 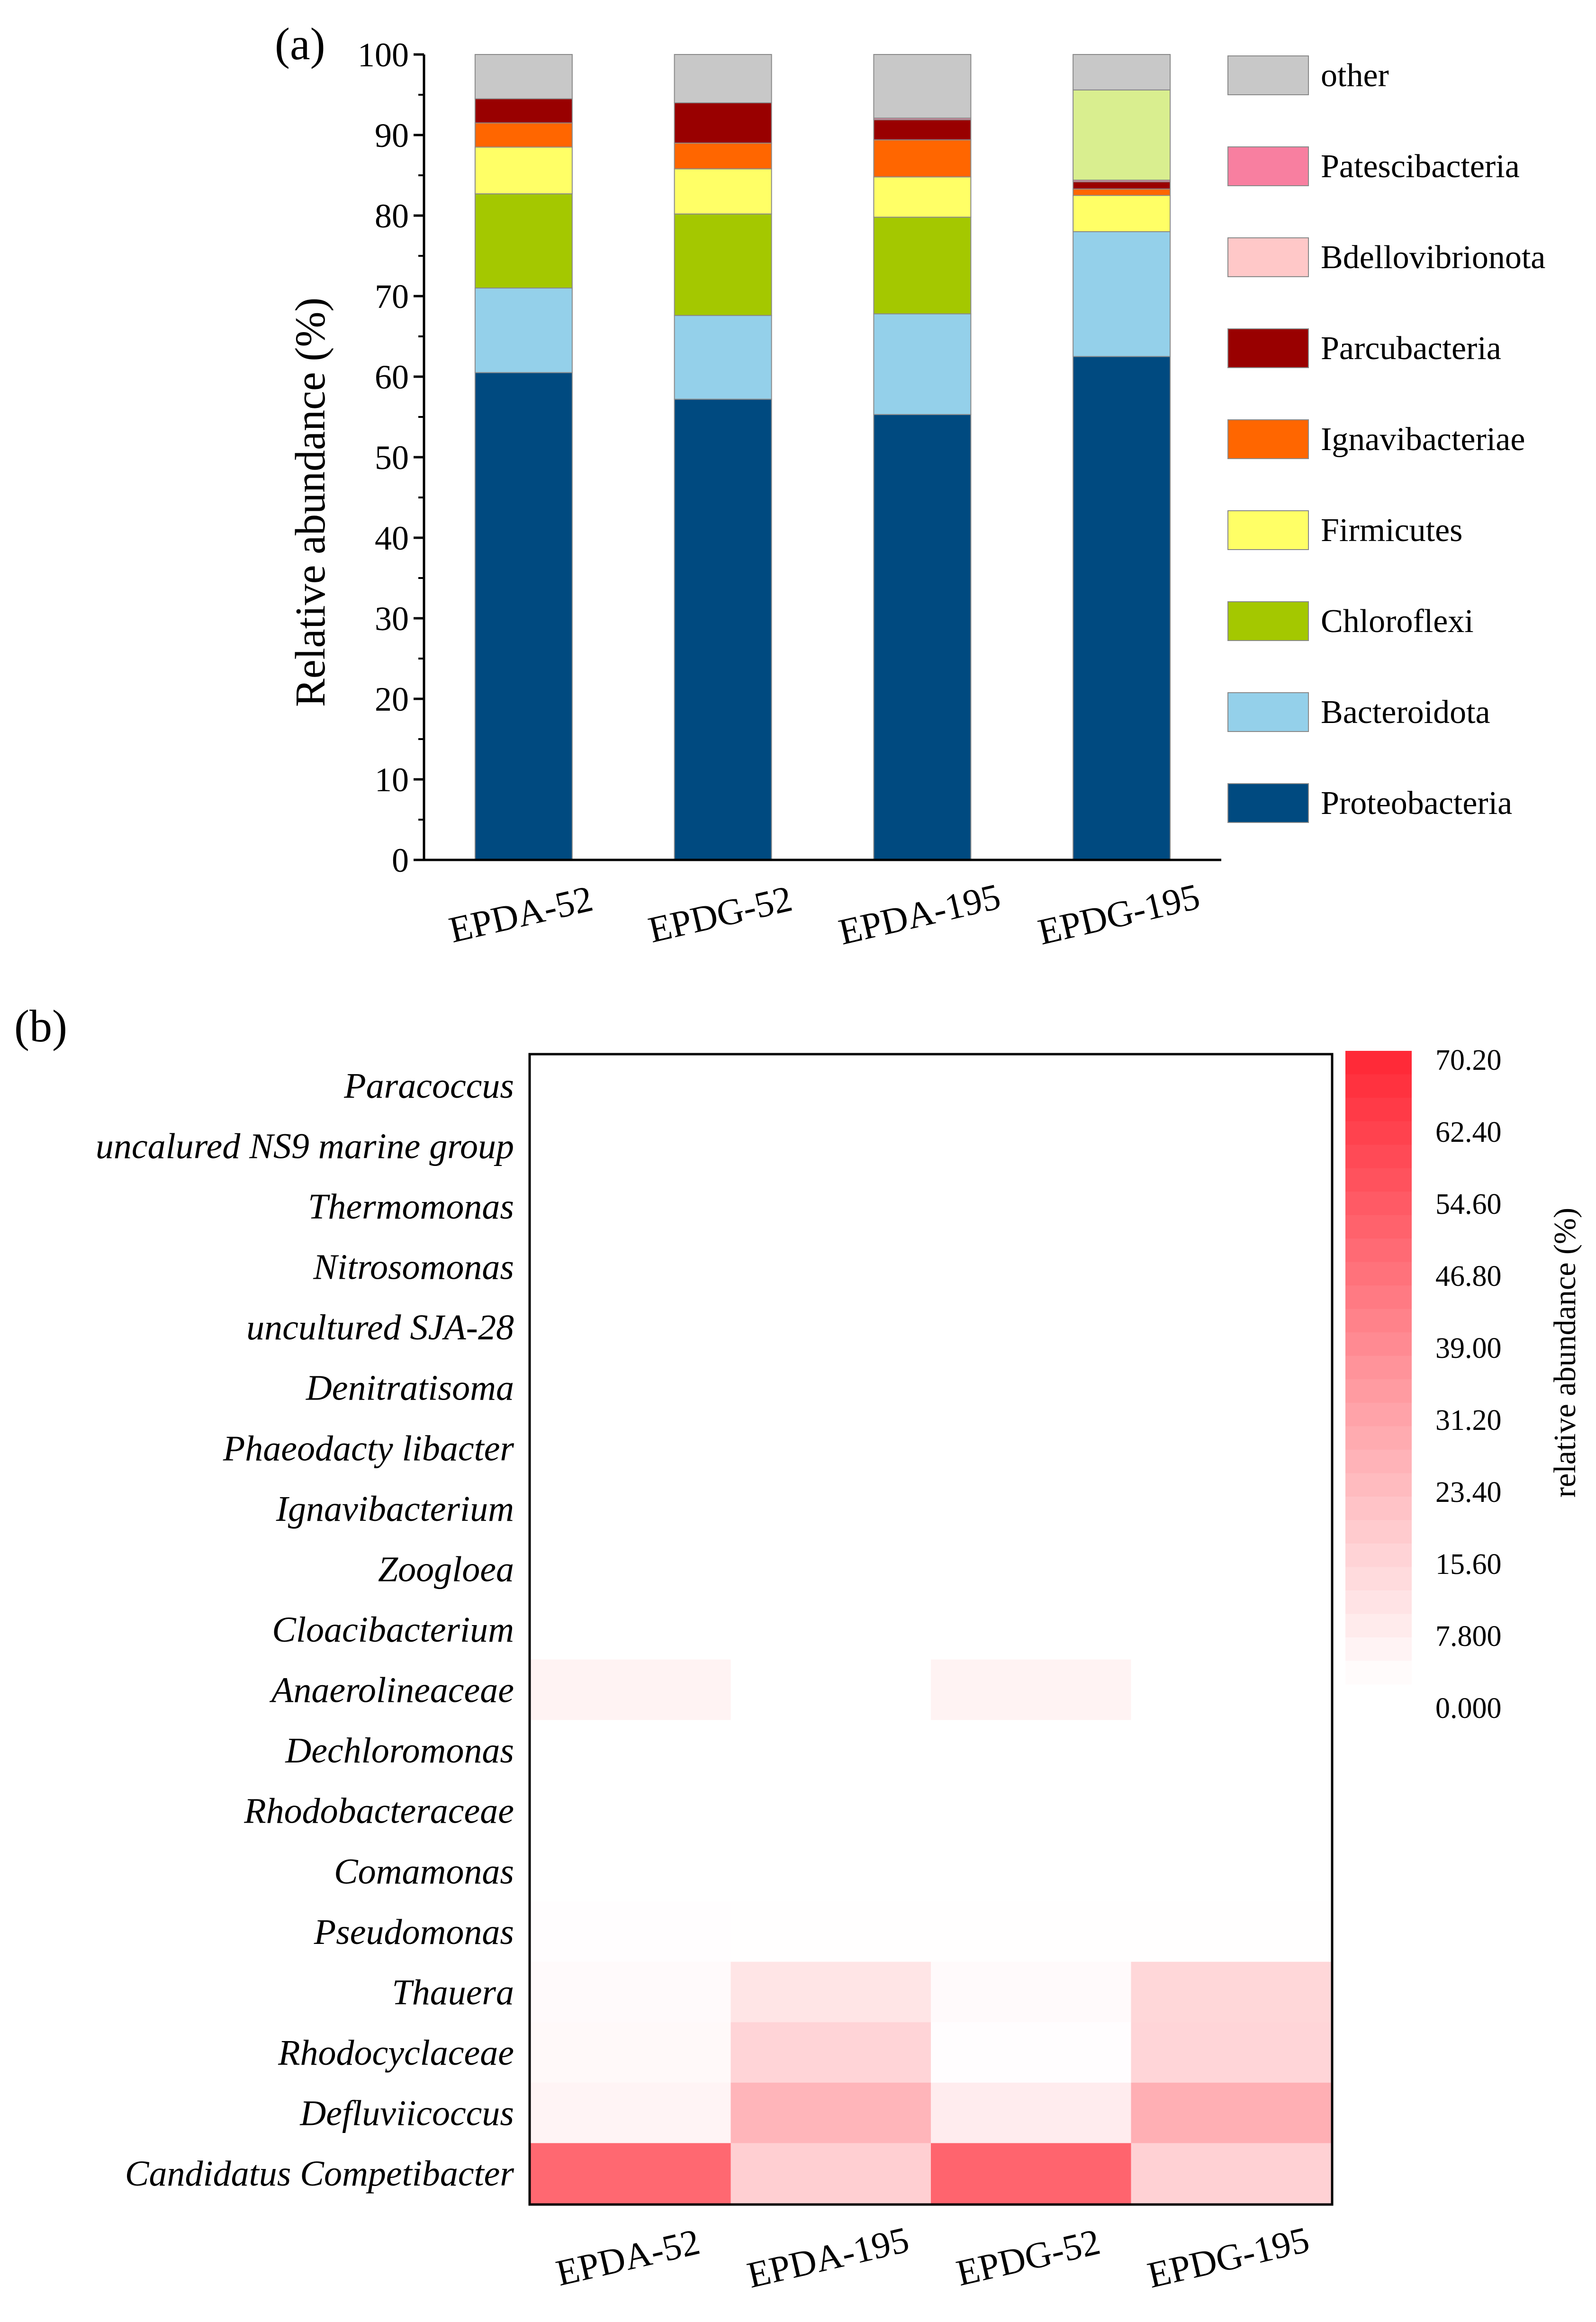 I want to click on legend-swatch-parcubacteria, so click(x=1268, y=348).